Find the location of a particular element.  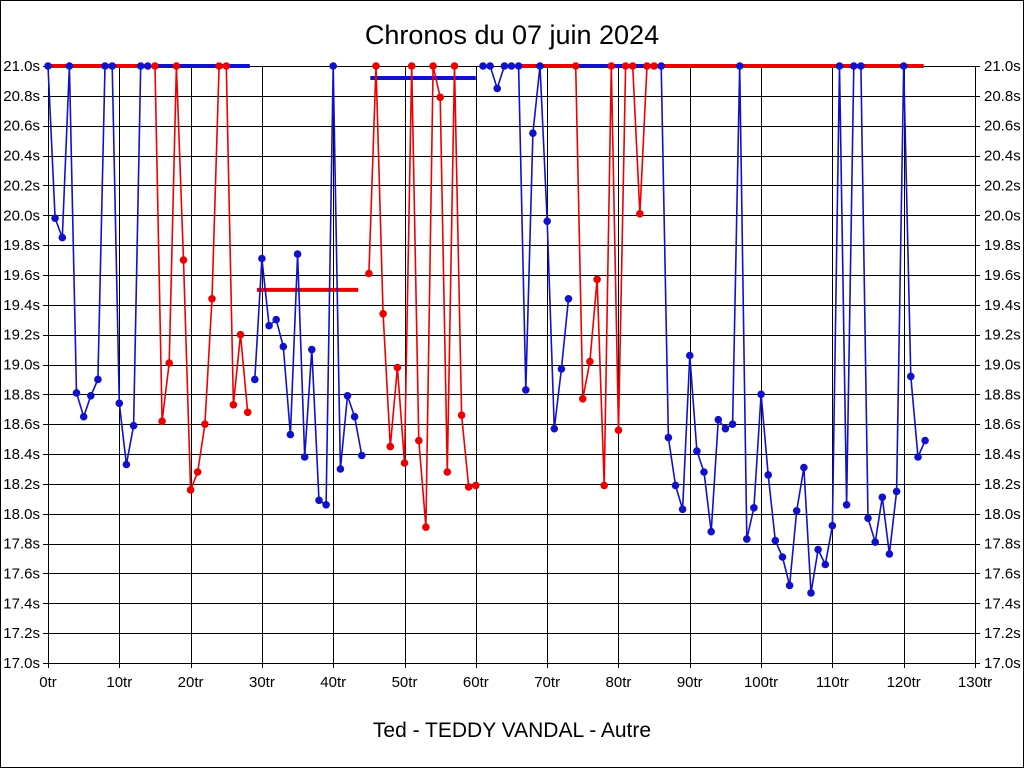

x-axis-label: 90tr is located at coordinates (690, 682).